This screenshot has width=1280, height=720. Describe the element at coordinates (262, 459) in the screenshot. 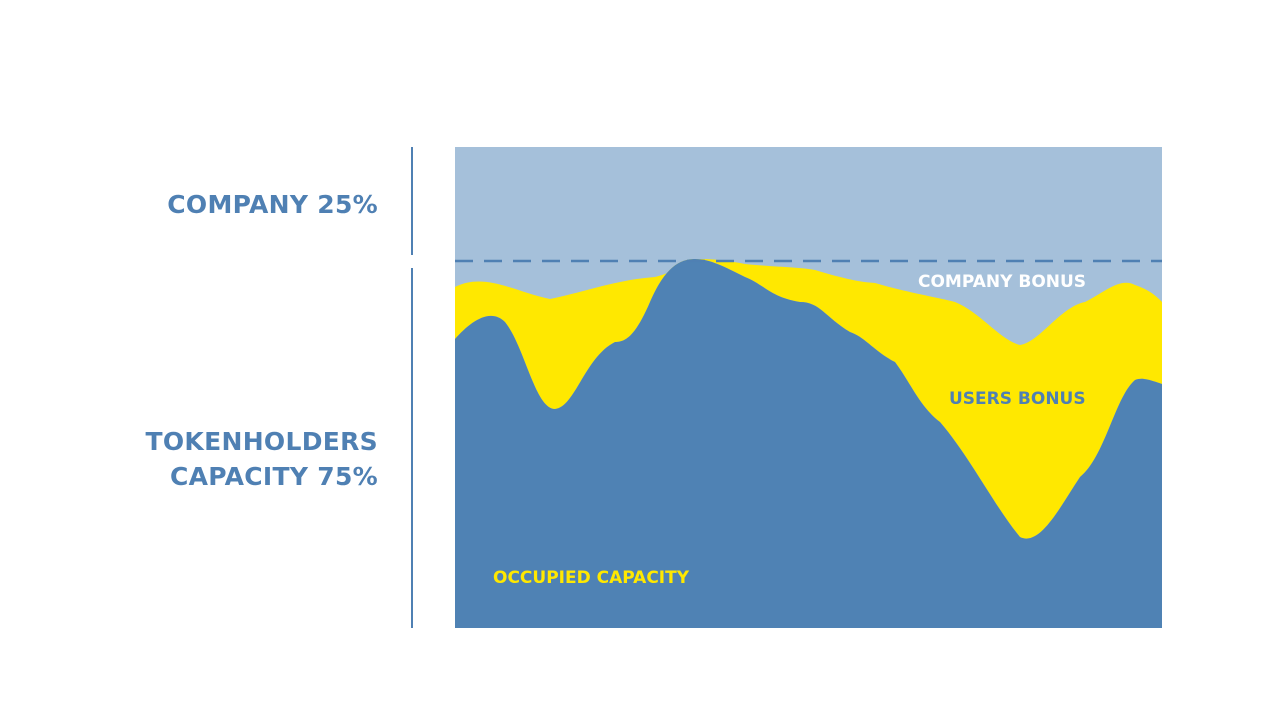

I see `tokenholders-capacity-label: TOKENHOLDERS CAPACITY 75%` at that location.